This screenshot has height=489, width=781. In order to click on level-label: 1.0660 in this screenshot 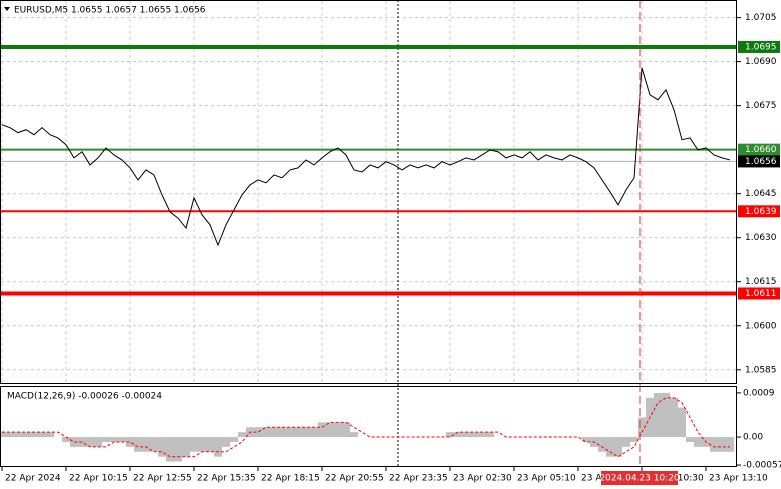, I will do `click(761, 150)`.